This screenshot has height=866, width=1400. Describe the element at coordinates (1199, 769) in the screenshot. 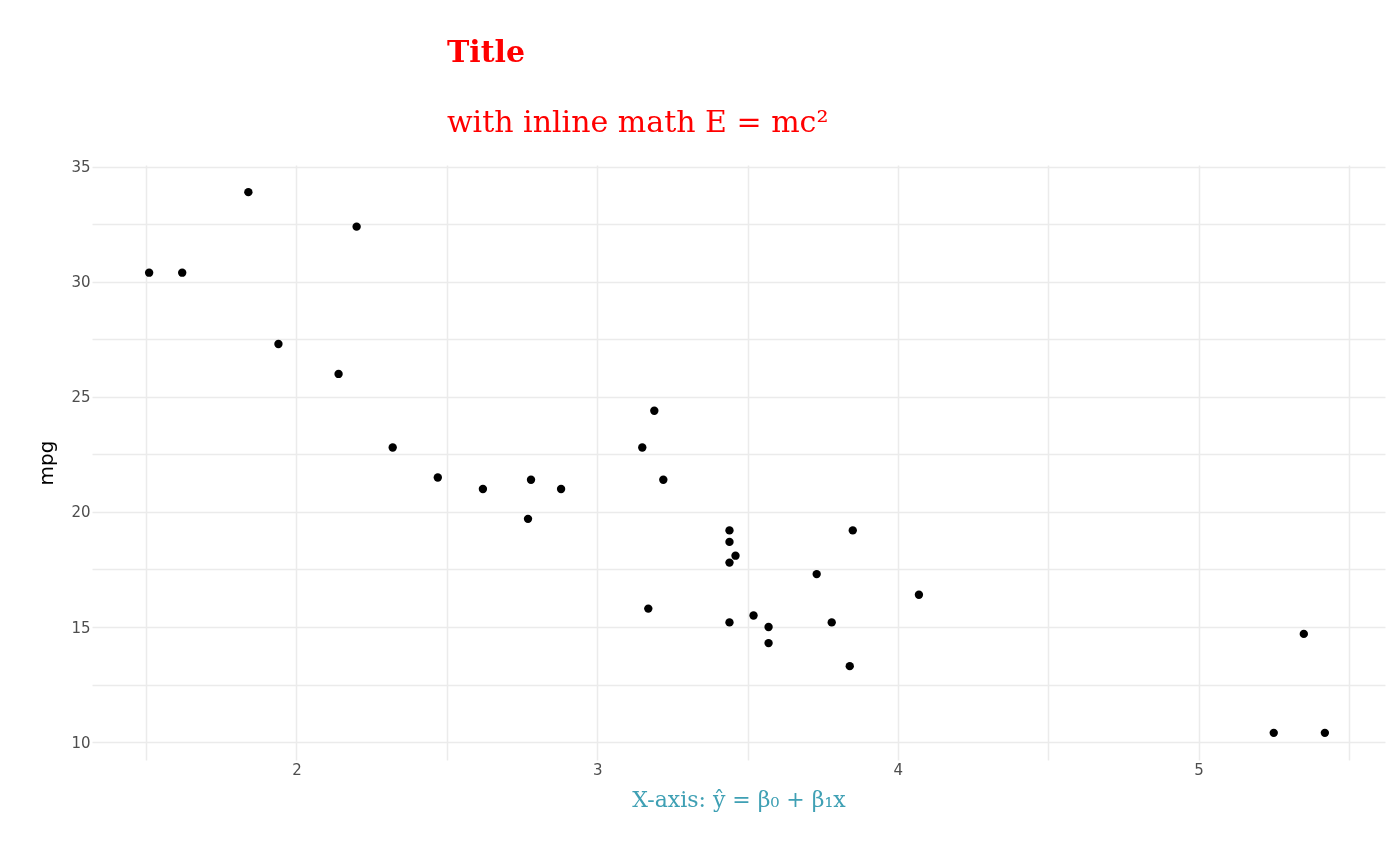

I see `x-tick-label: 5` at that location.